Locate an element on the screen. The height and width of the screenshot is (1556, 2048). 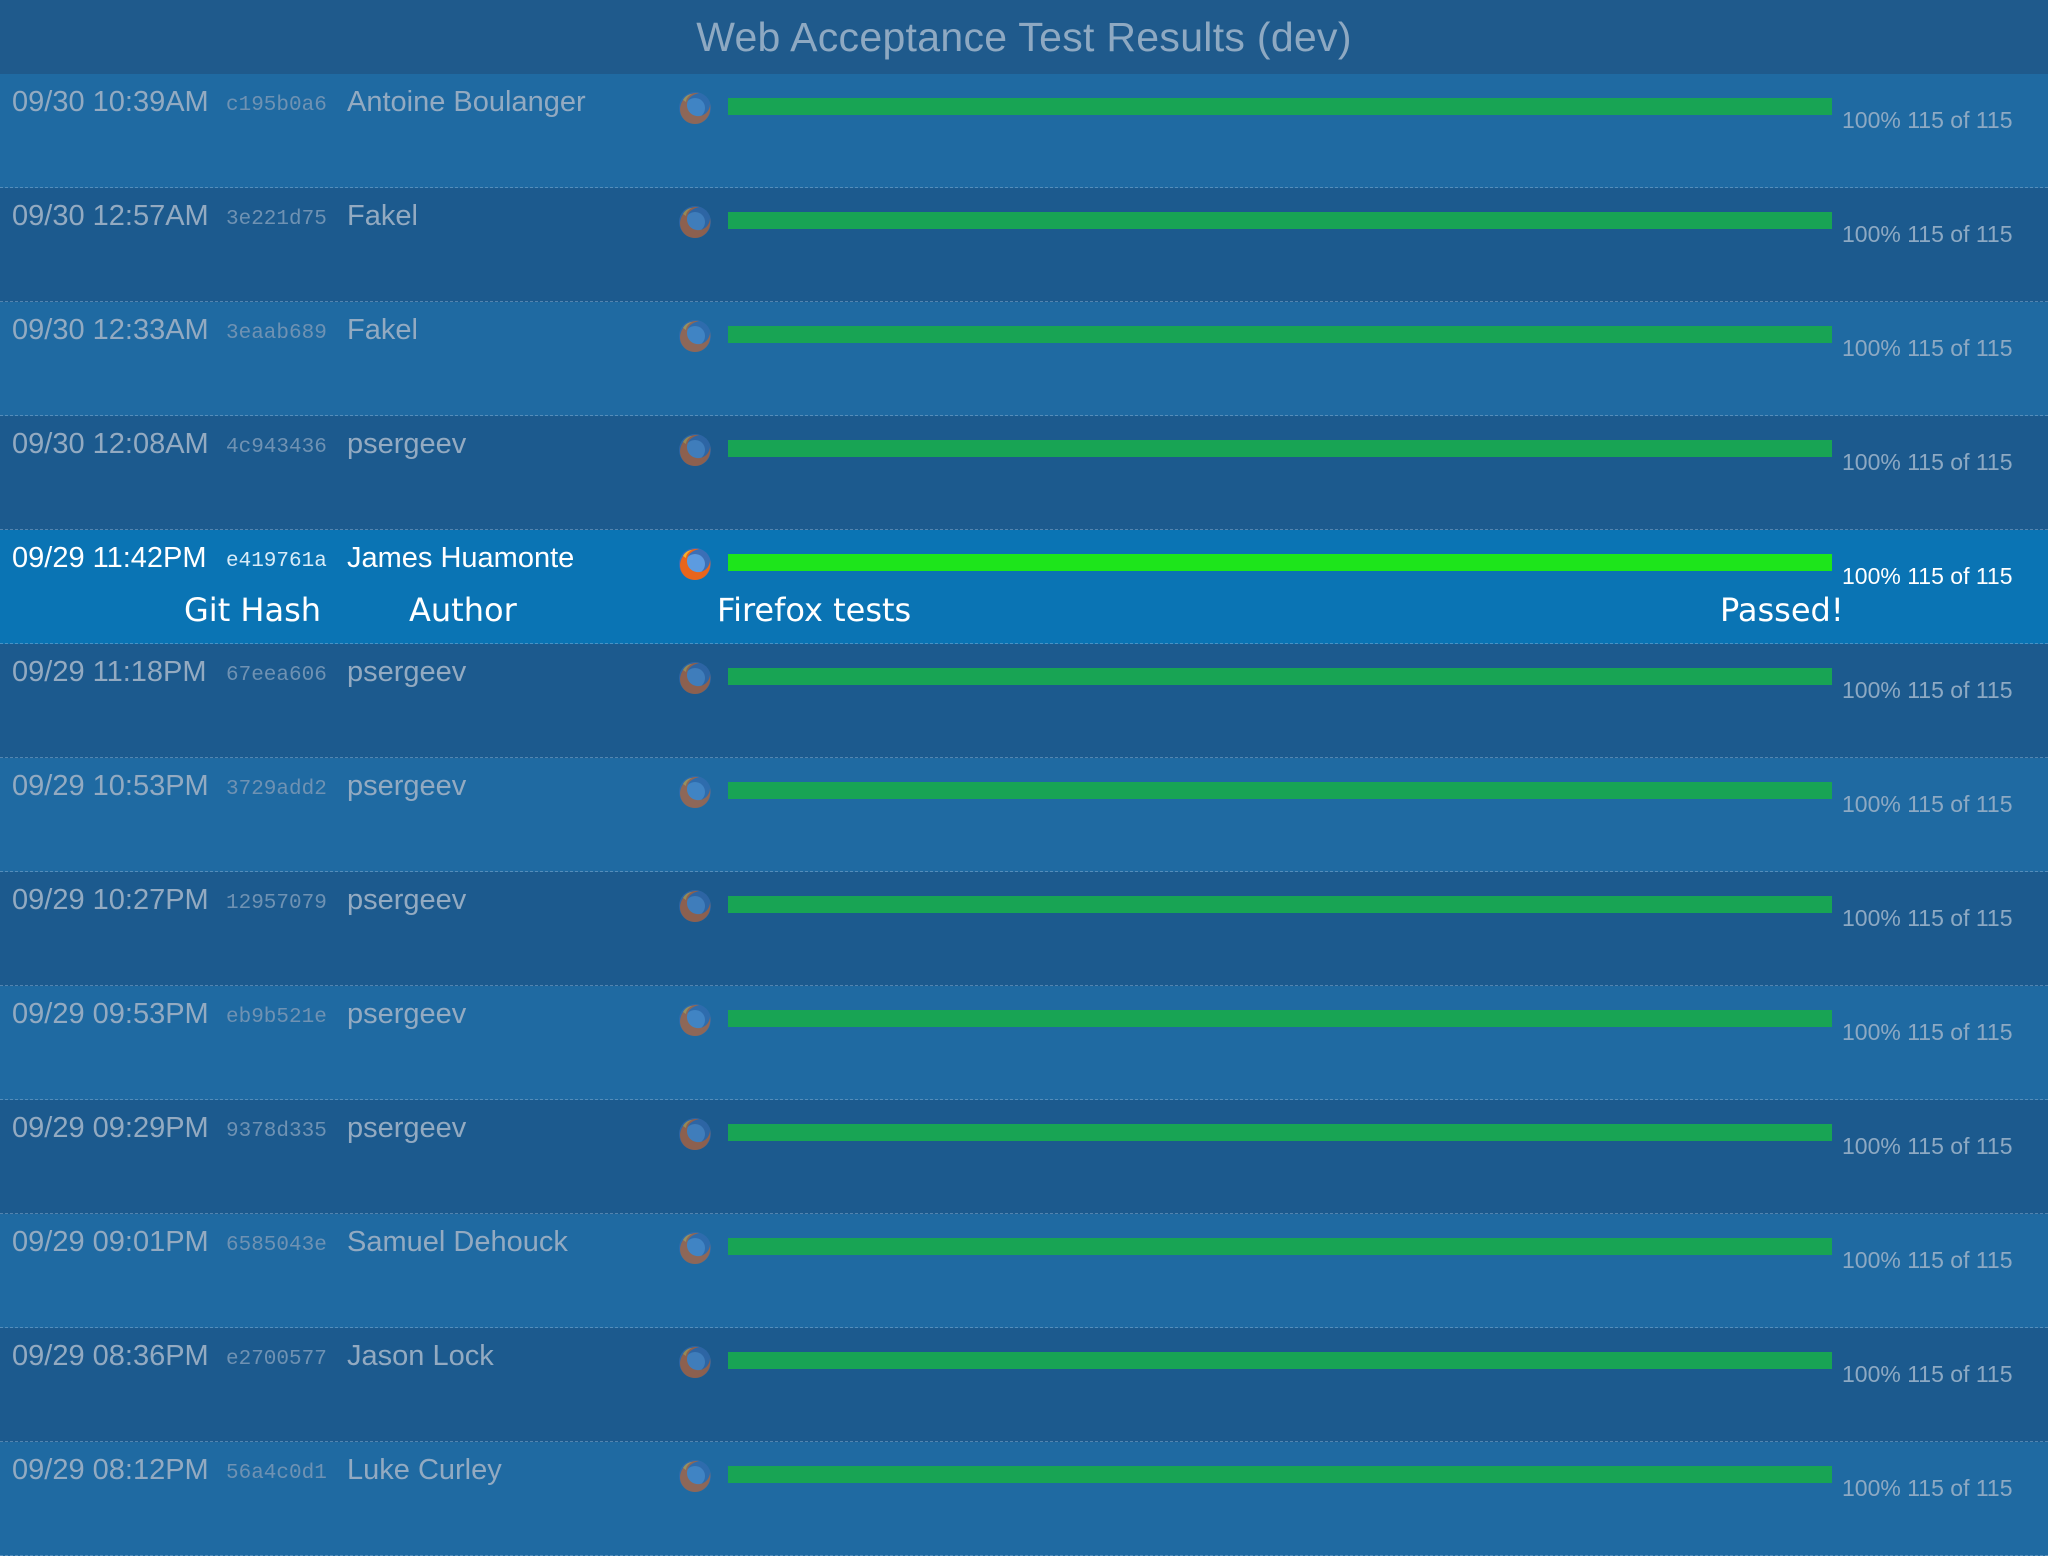
git-hash: 56a4c0d1 is located at coordinates (276, 1473).